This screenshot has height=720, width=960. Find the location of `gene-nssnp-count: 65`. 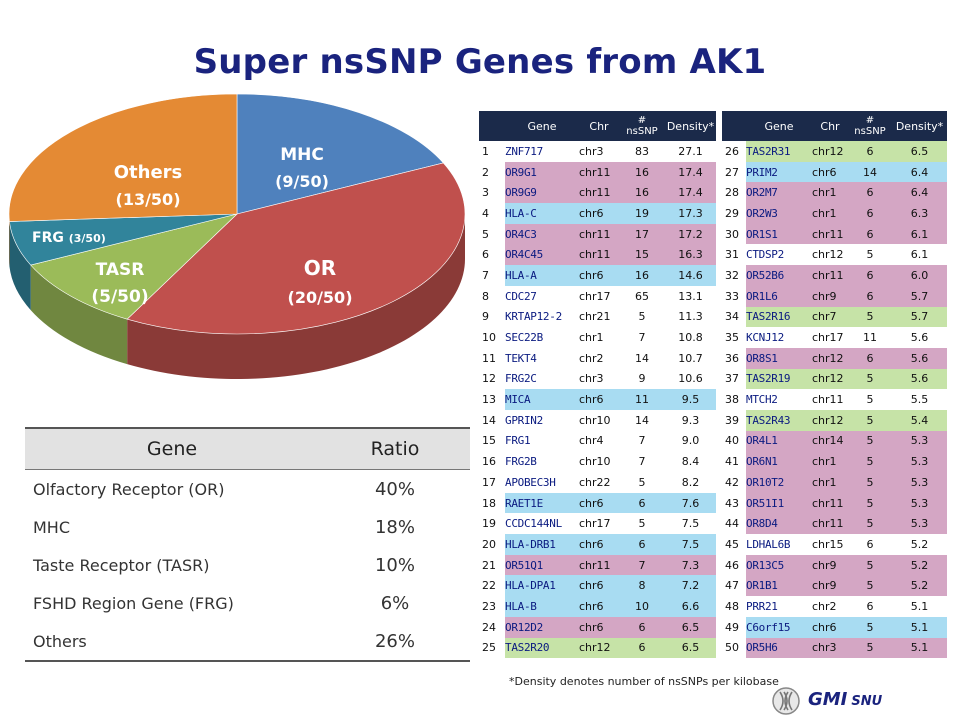

gene-nssnp-count: 65 is located at coordinates (642, 296).